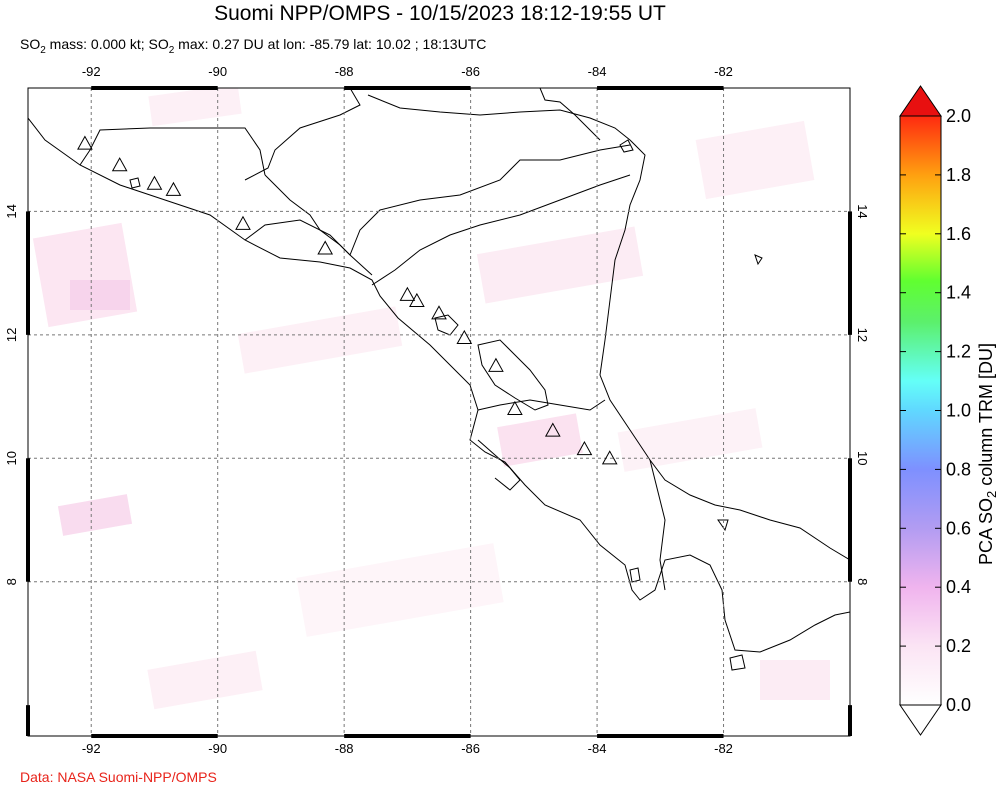  I want to click on subtitle-sub-2: 2, so click(171, 50).